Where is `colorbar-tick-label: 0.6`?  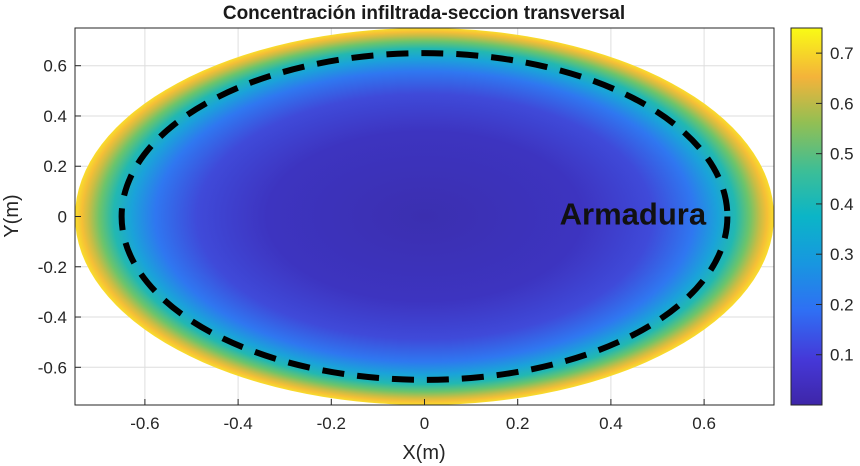 colorbar-tick-label: 0.6 is located at coordinates (842, 103).